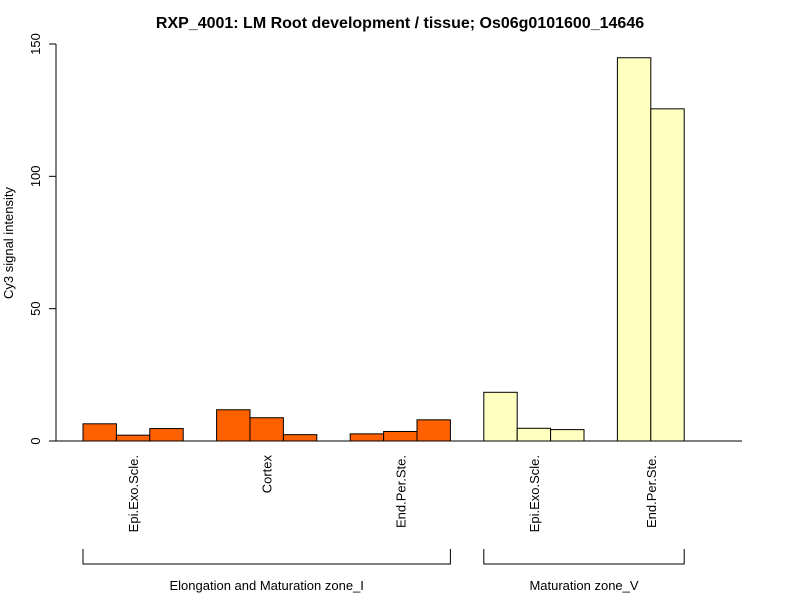 Image resolution: width=800 pixels, height=600 pixels. Describe the element at coordinates (267, 474) in the screenshot. I see `category-label: Cortex` at that location.